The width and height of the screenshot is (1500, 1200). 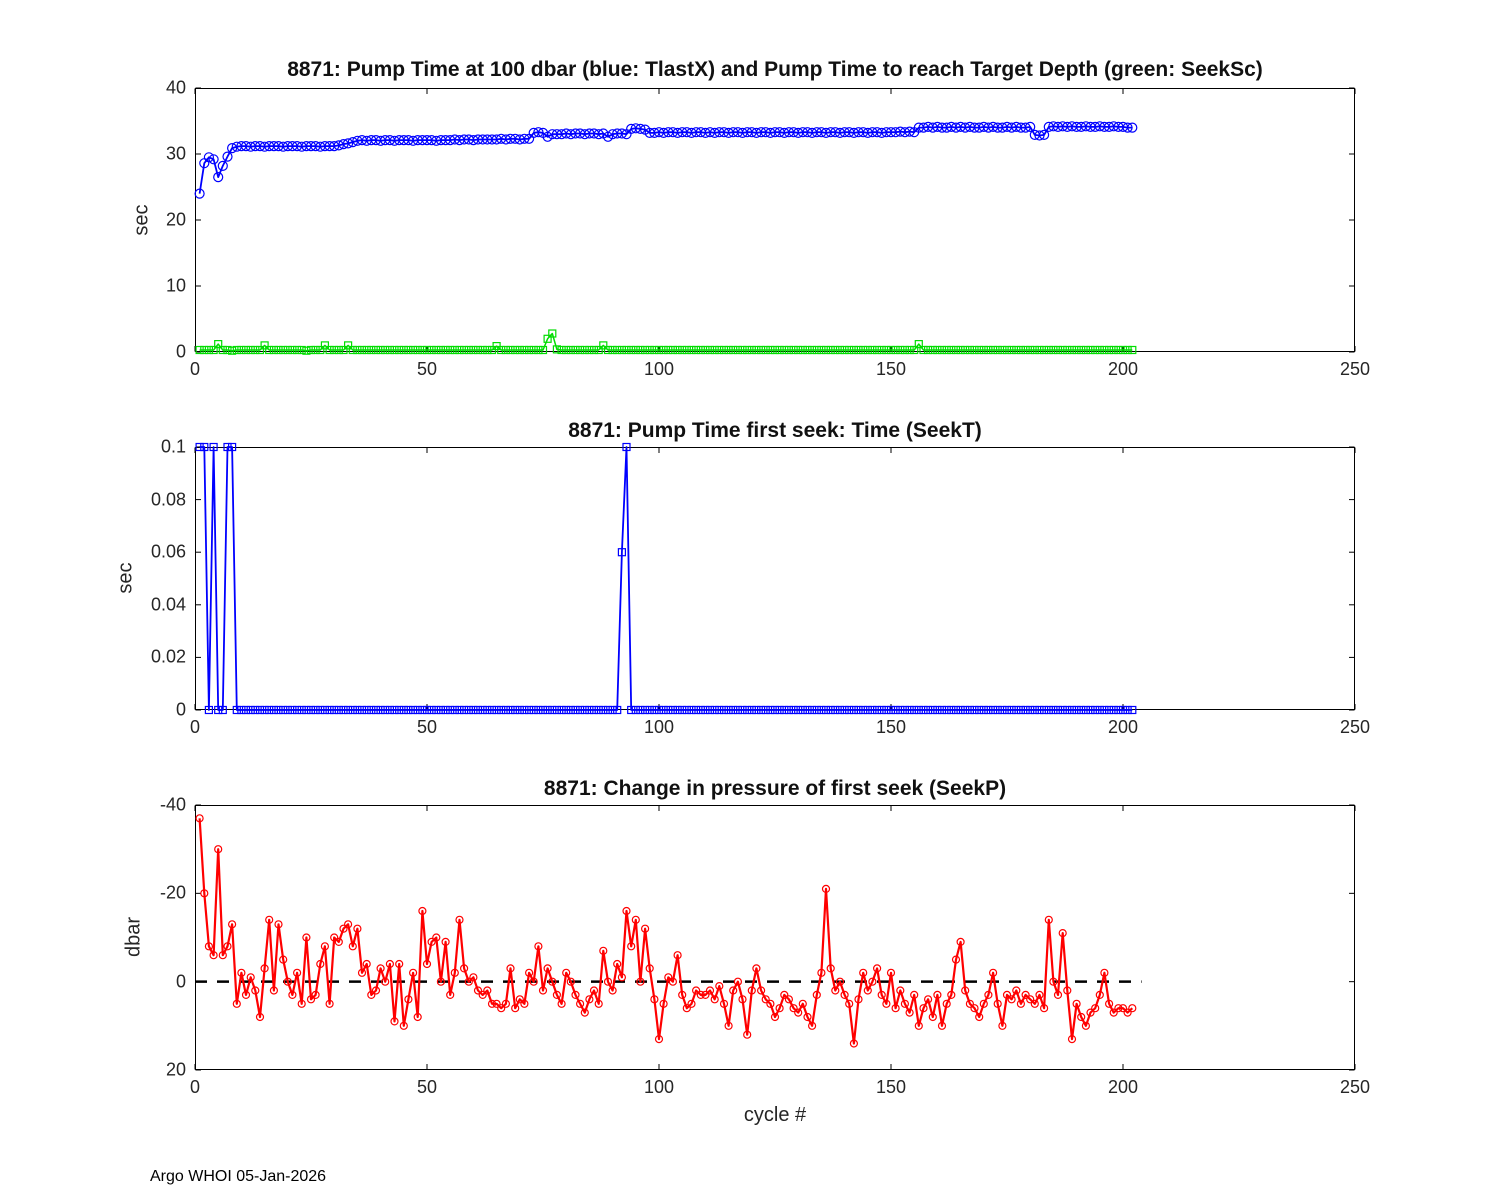 I want to click on y-tick-label: 40, so click(x=175, y=87).